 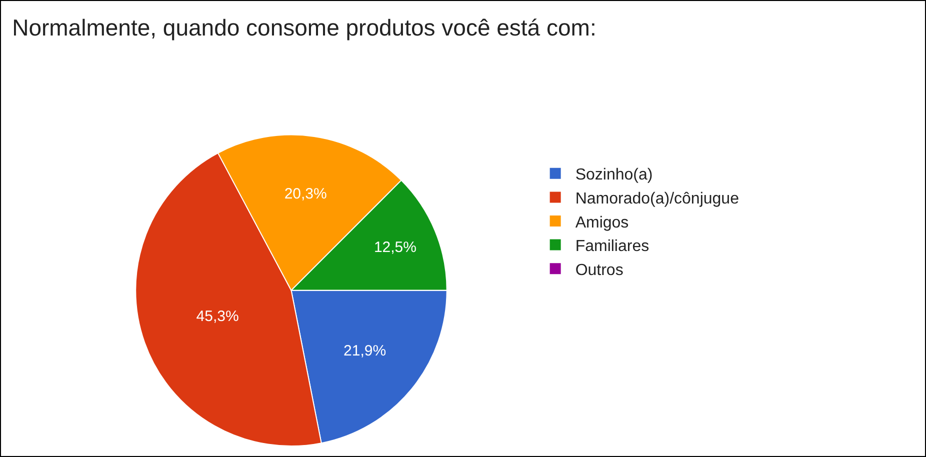 I want to click on data-label: 21,9%, so click(x=364, y=351).